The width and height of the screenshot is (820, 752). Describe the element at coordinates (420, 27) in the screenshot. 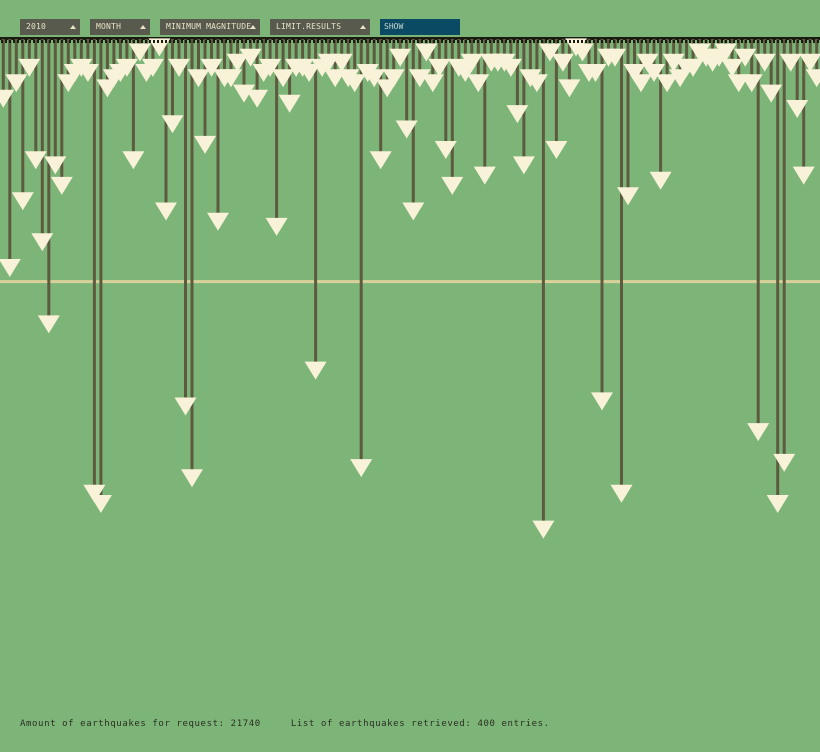

I see `show-button: SHOW` at that location.